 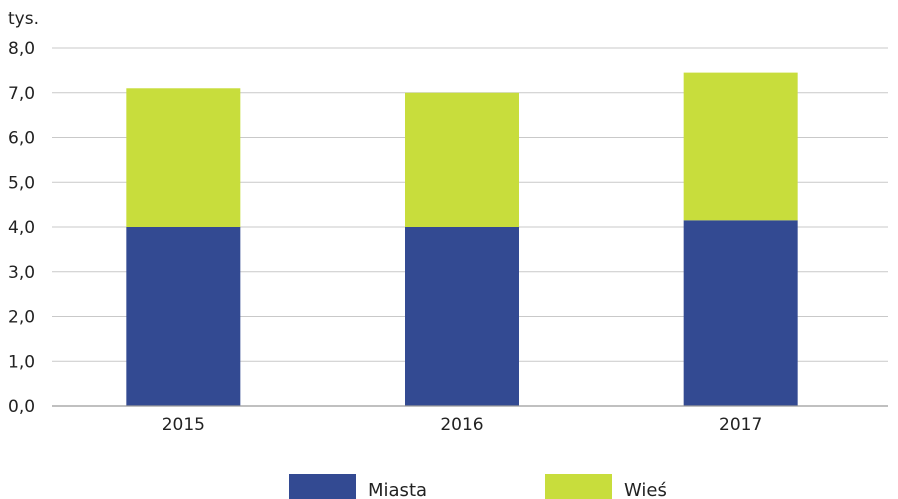 What do you see at coordinates (478, 486) in the screenshot?
I see `legend: Miasta Wieś` at bounding box center [478, 486].